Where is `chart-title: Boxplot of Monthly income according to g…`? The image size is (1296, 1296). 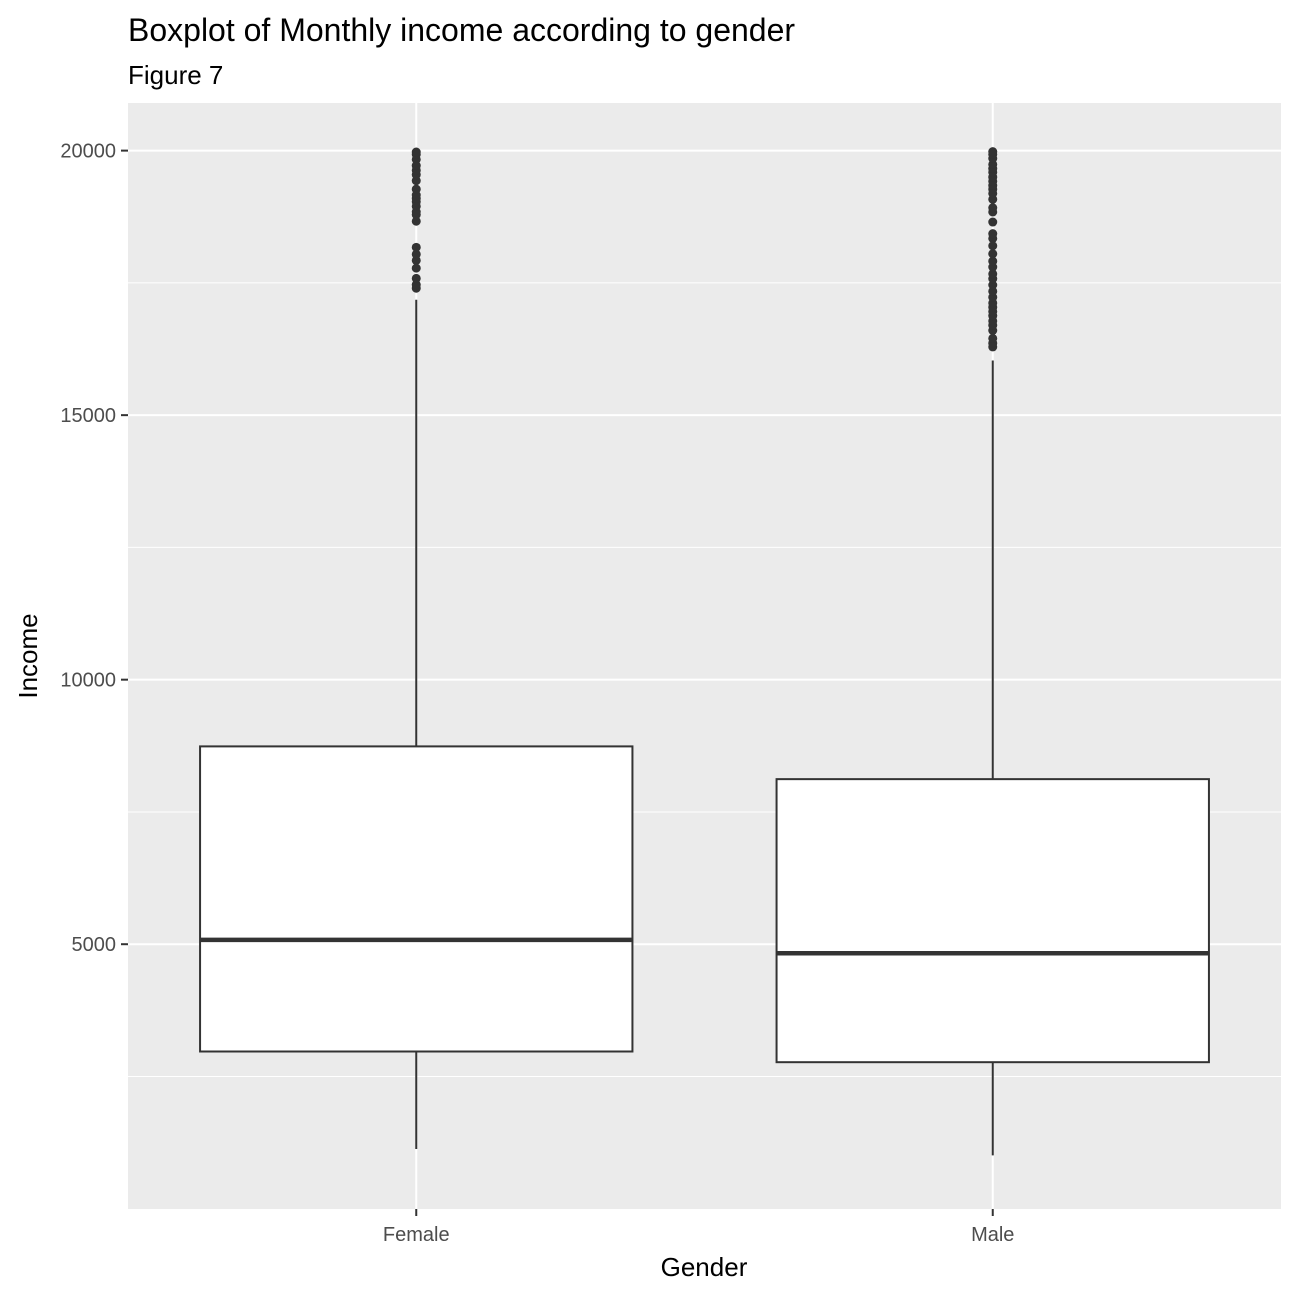 chart-title: Boxplot of Monthly income according to g… is located at coordinates (461, 30).